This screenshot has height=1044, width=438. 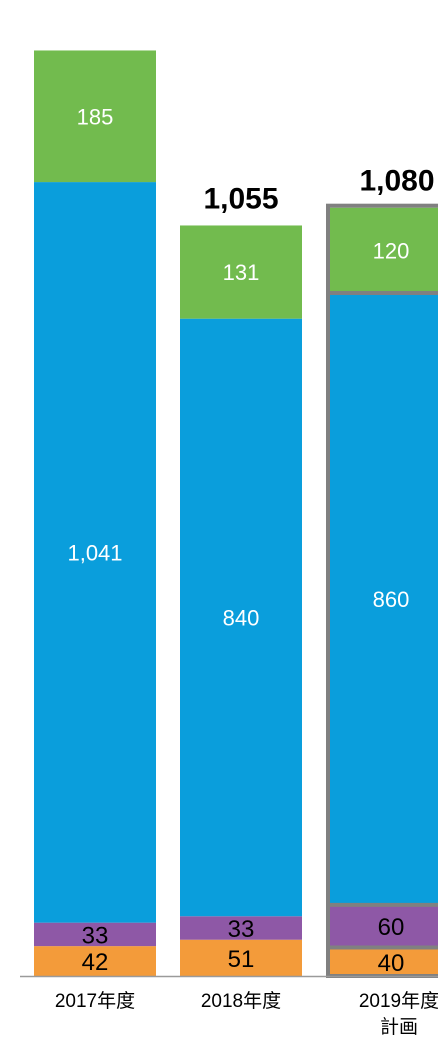 I want to click on data-label-purple-2: 60, so click(x=391, y=927).